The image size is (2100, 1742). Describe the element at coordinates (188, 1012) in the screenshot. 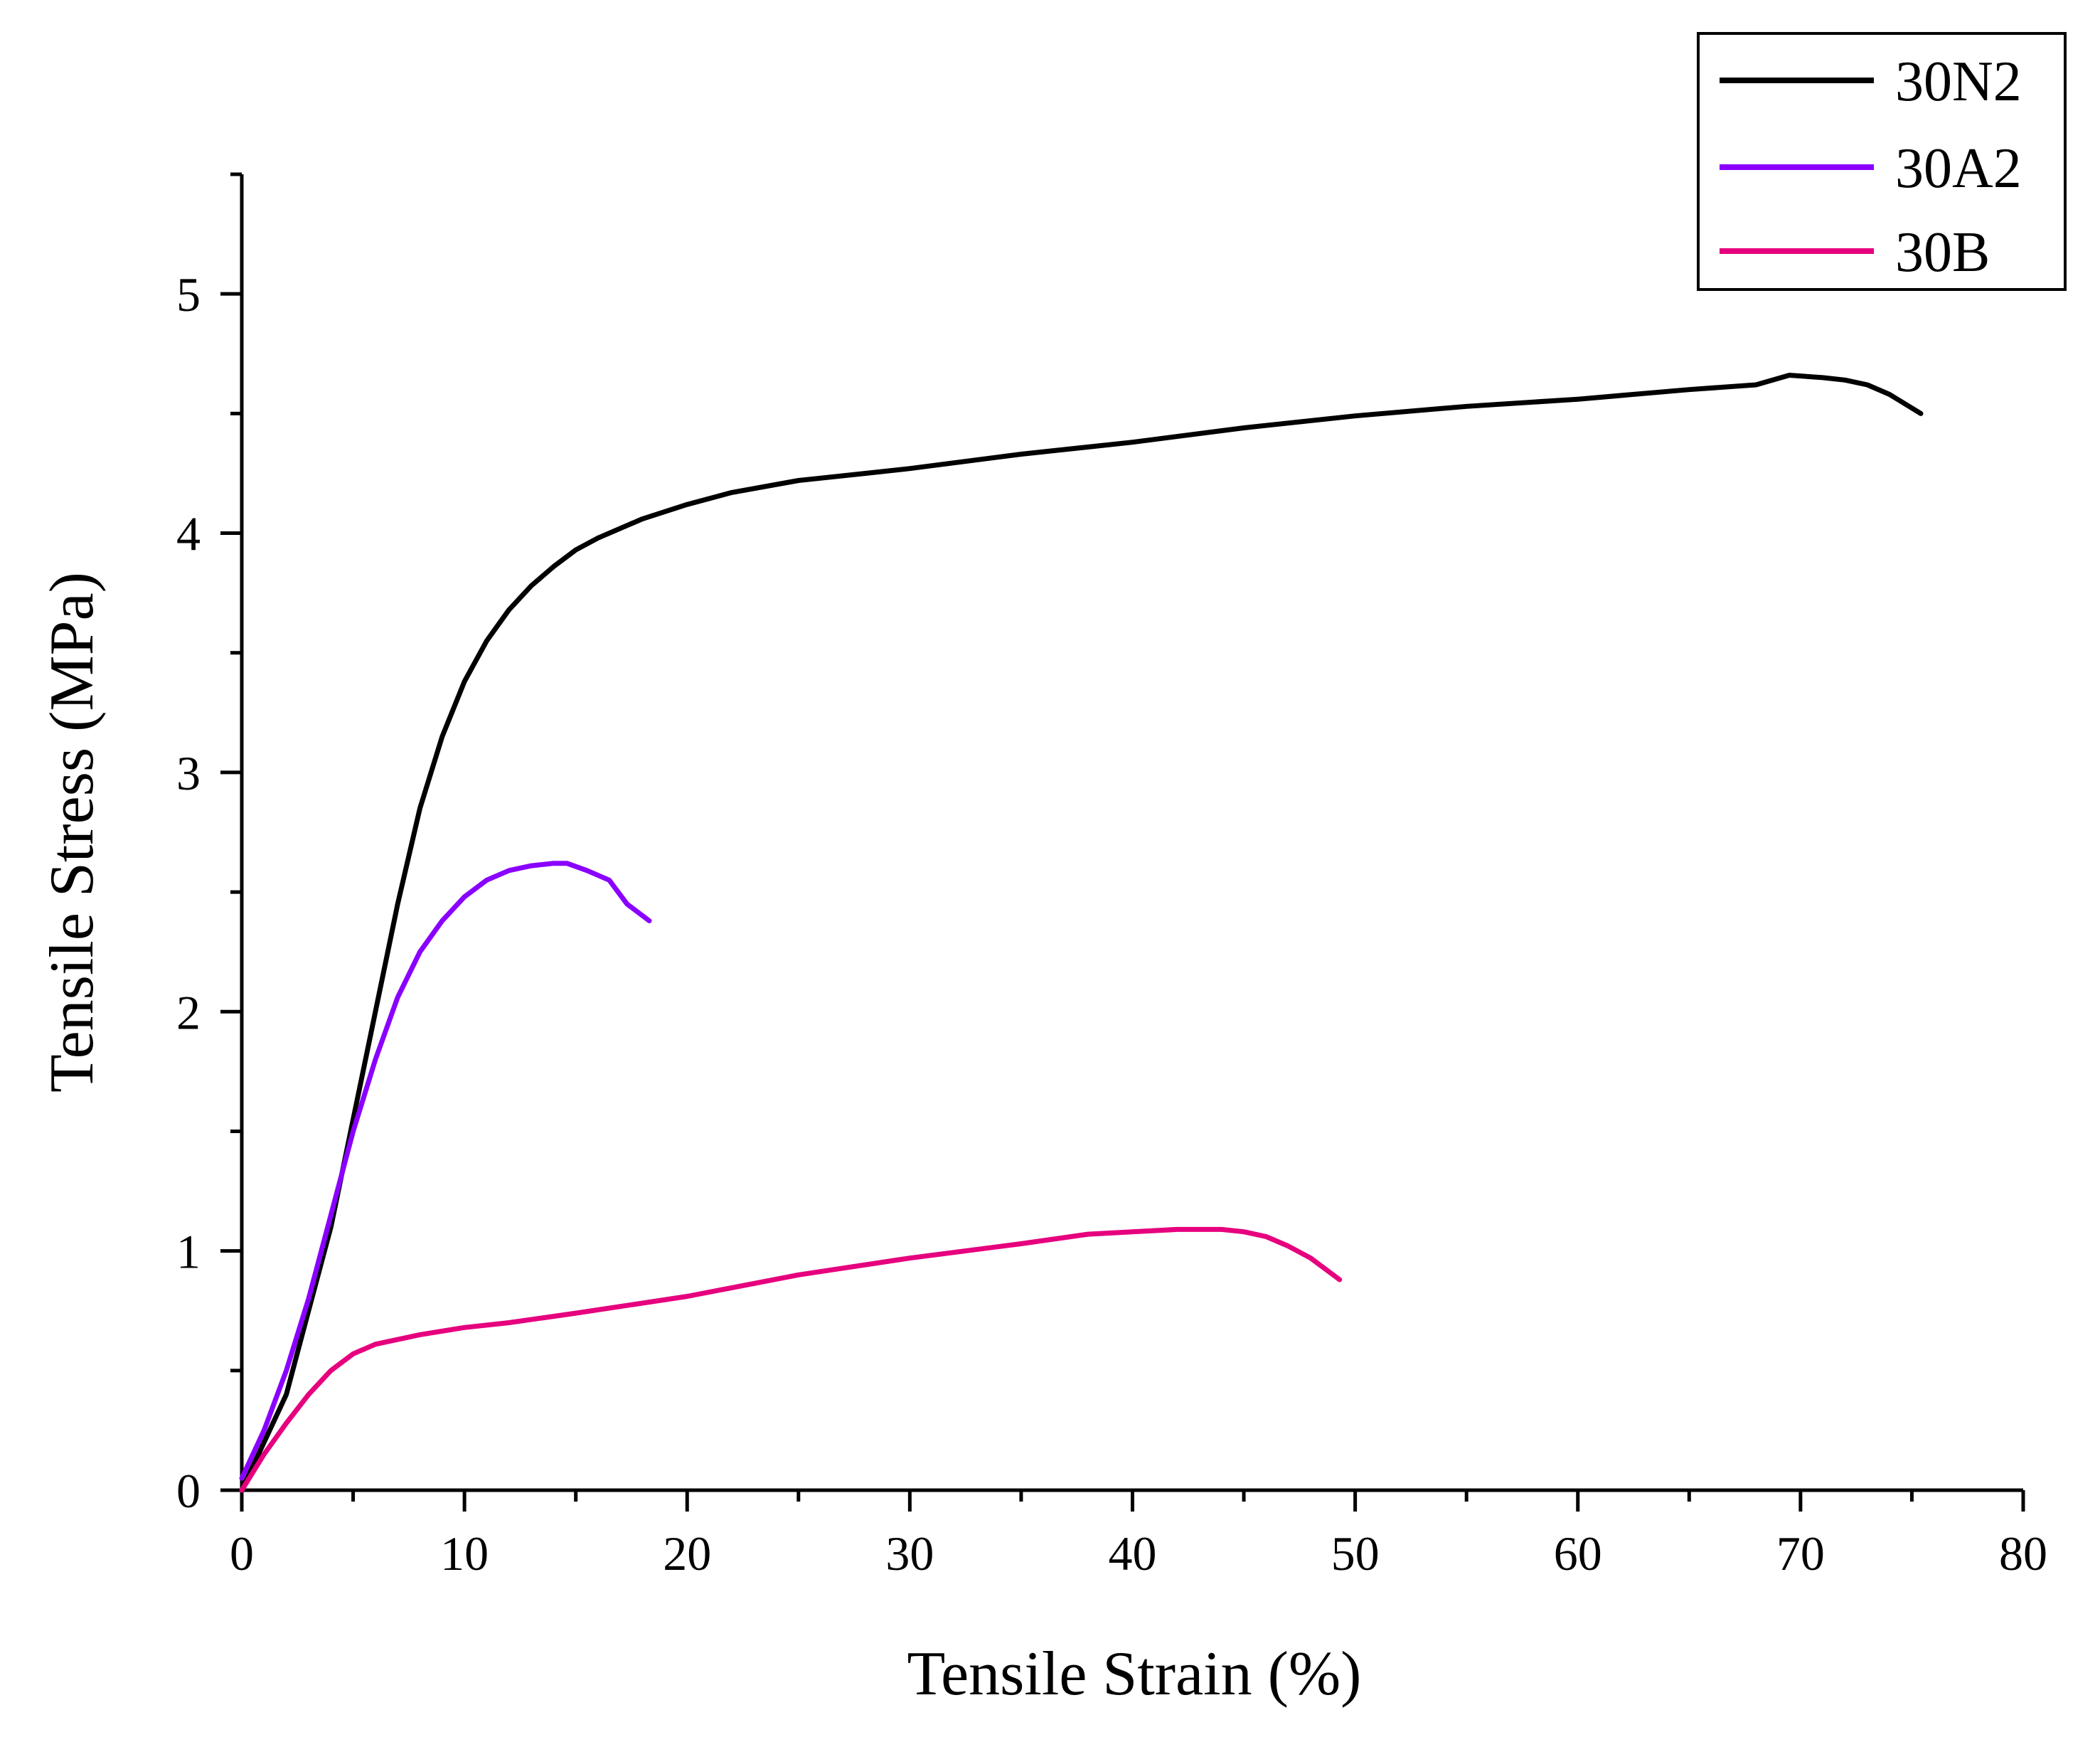

I see `y-tick-label: 2` at that location.